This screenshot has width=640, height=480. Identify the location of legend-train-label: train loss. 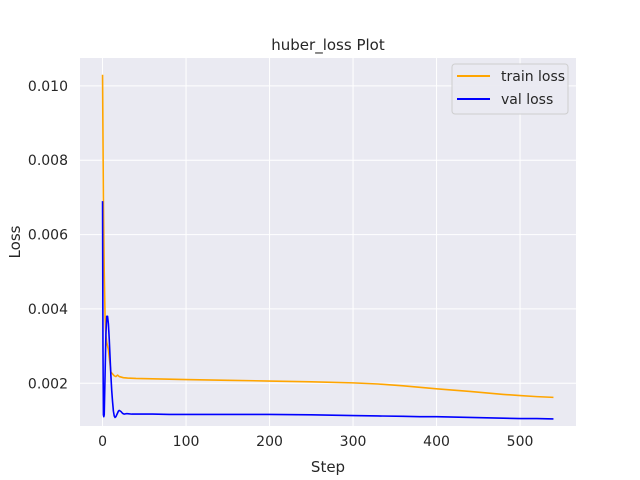
(533, 77).